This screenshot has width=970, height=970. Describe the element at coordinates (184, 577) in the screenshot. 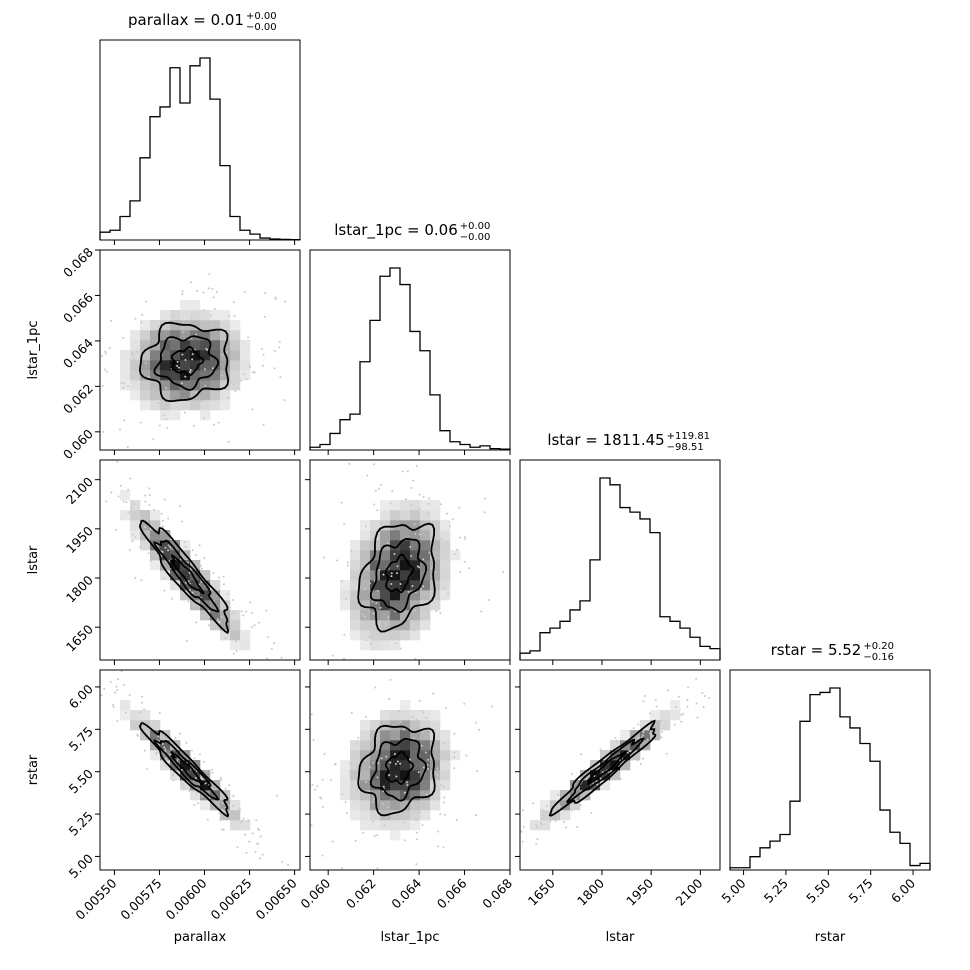

I see `density-contour` at that location.